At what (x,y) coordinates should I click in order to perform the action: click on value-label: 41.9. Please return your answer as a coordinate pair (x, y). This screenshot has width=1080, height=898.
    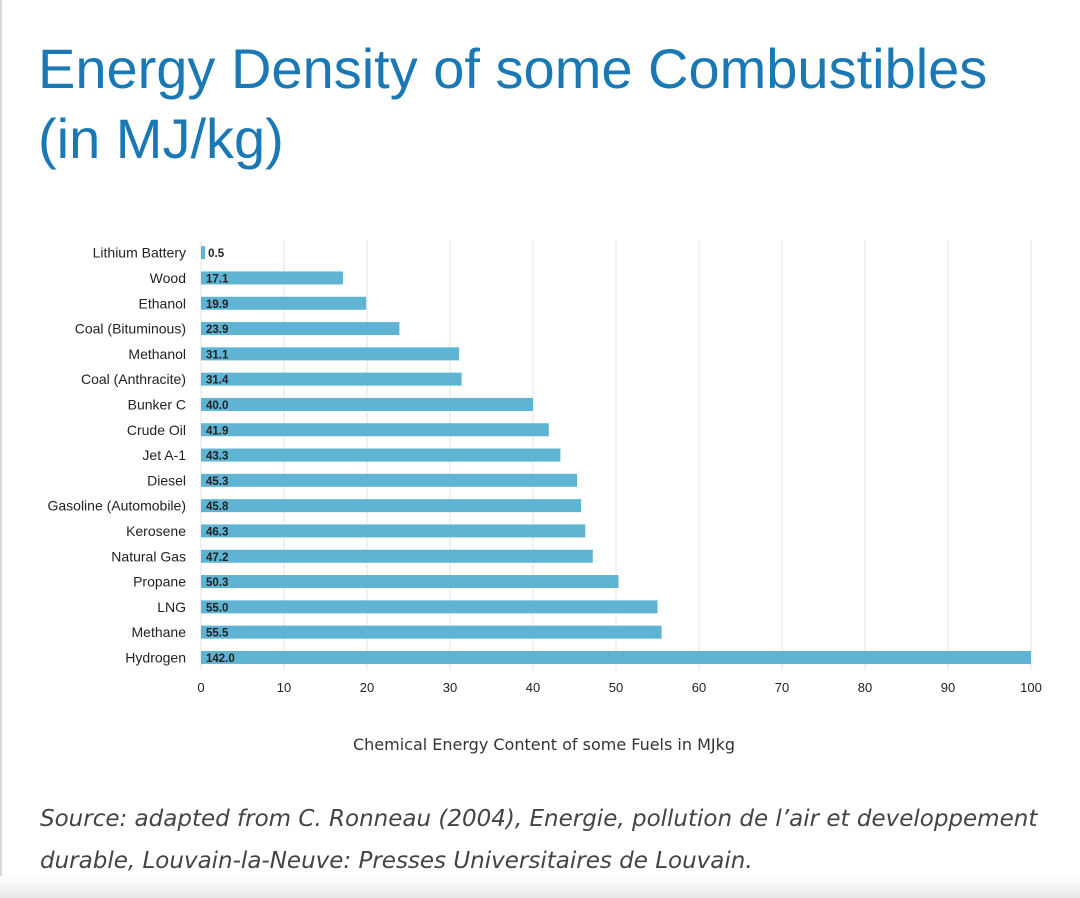
    Looking at the image, I should click on (217, 431).